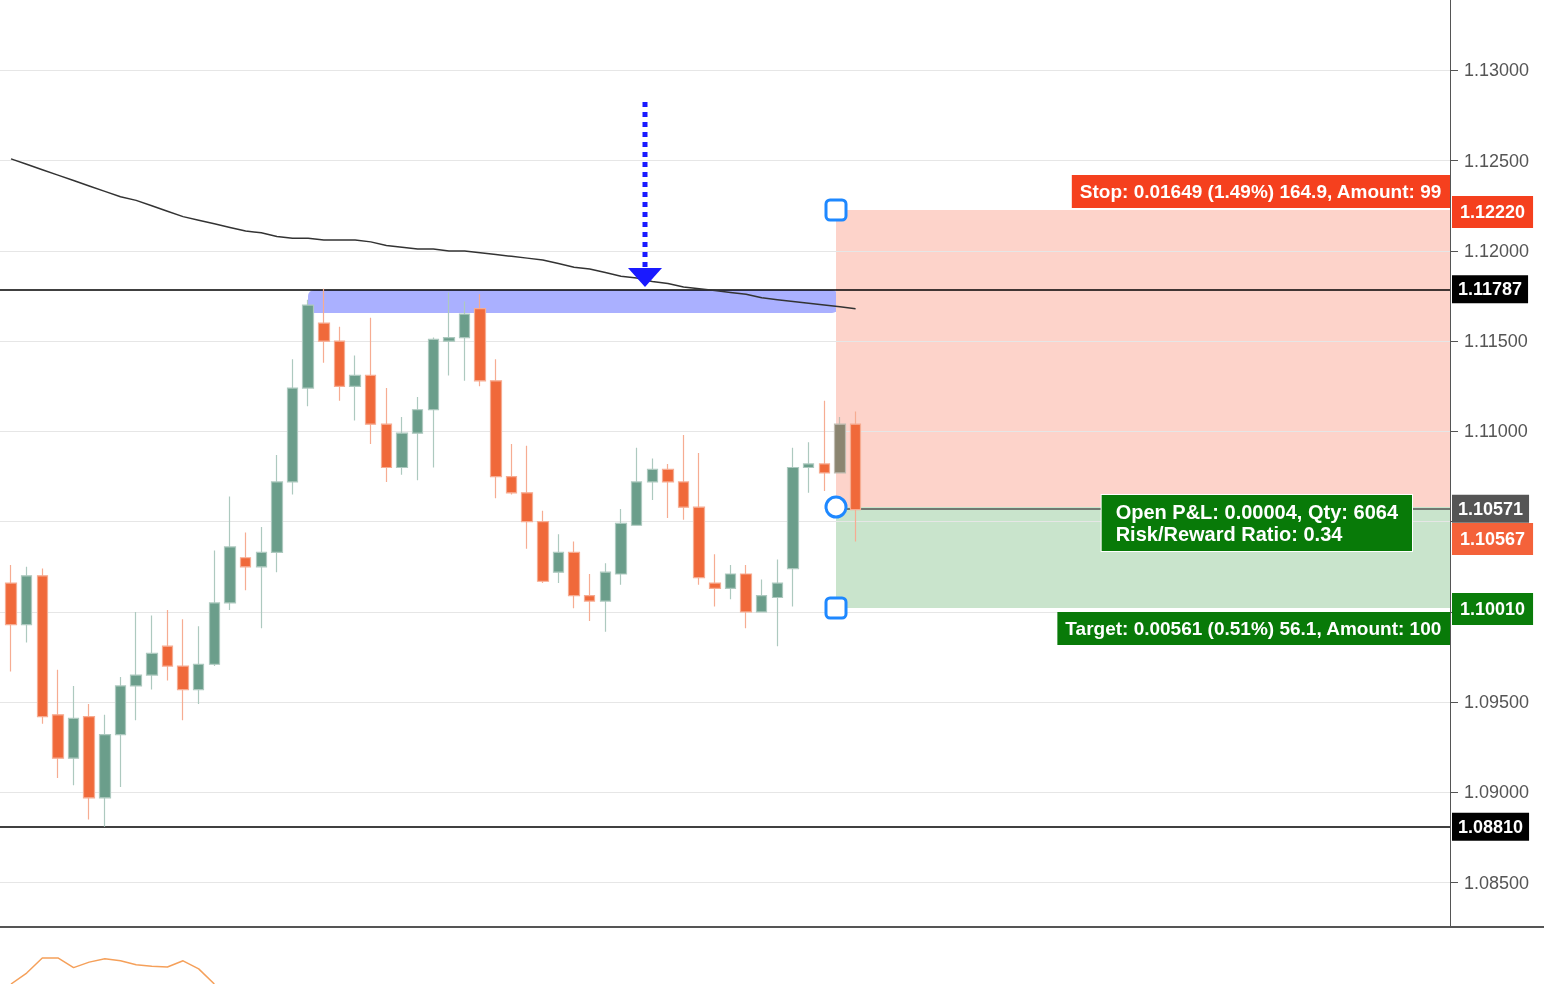 The height and width of the screenshot is (984, 1544). What do you see at coordinates (1497, 882) in the screenshot?
I see `y-tick-label: 1.08500` at bounding box center [1497, 882].